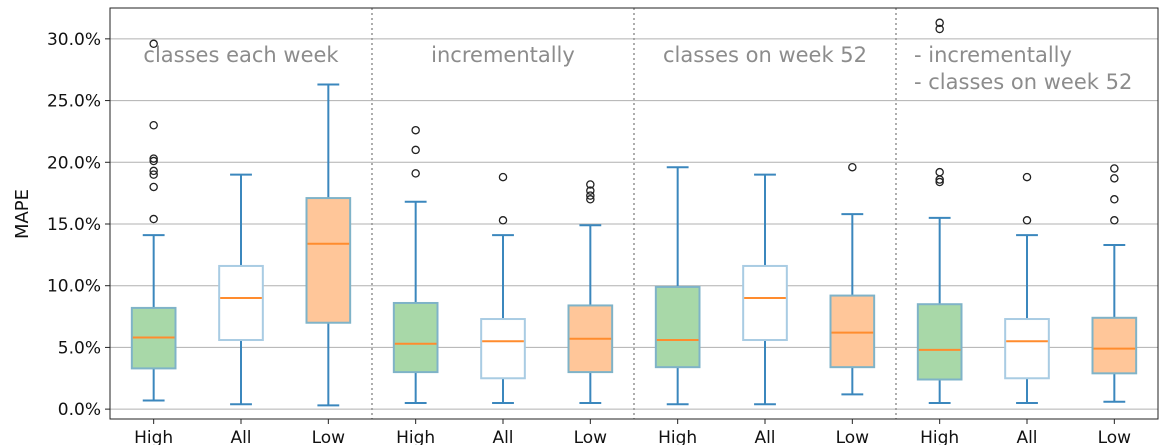  What do you see at coordinates (79, 410) in the screenshot?
I see `y-tick-label: 0.0%` at bounding box center [79, 410].